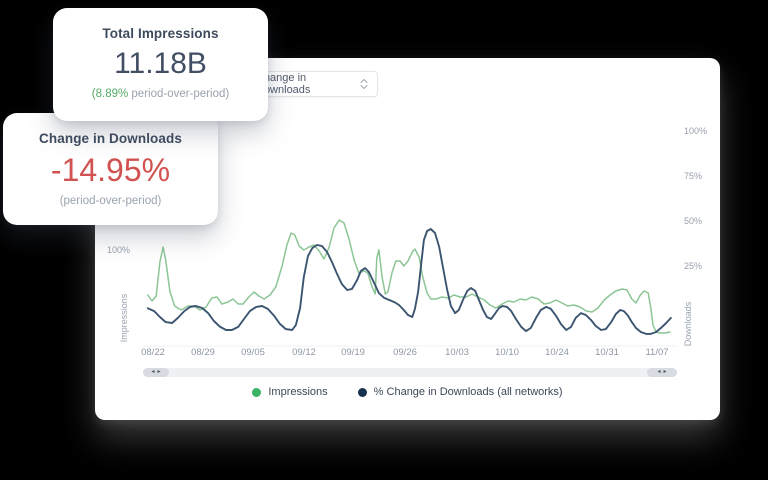  Describe the element at coordinates (688, 324) in the screenshot. I see `right-axis-title: Downloads` at that location.